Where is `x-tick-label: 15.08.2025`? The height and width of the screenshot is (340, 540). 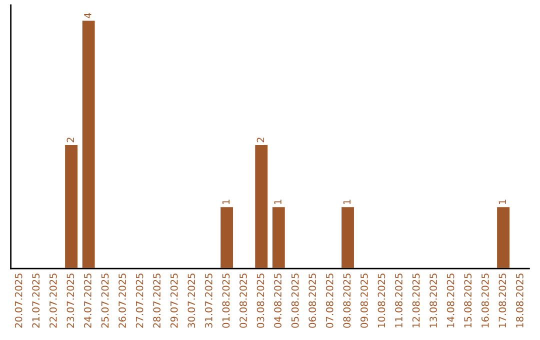
x-tick-label: 15.08.2025 is located at coordinates (468, 301).